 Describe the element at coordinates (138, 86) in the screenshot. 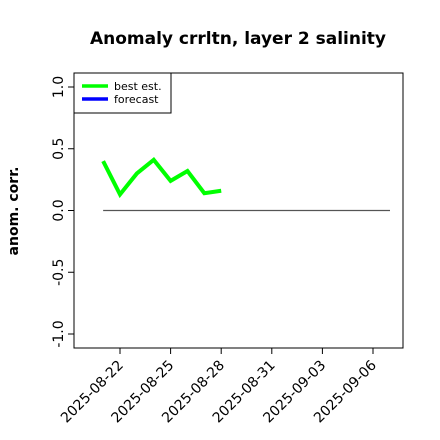

I see `legend-label: best est.` at that location.